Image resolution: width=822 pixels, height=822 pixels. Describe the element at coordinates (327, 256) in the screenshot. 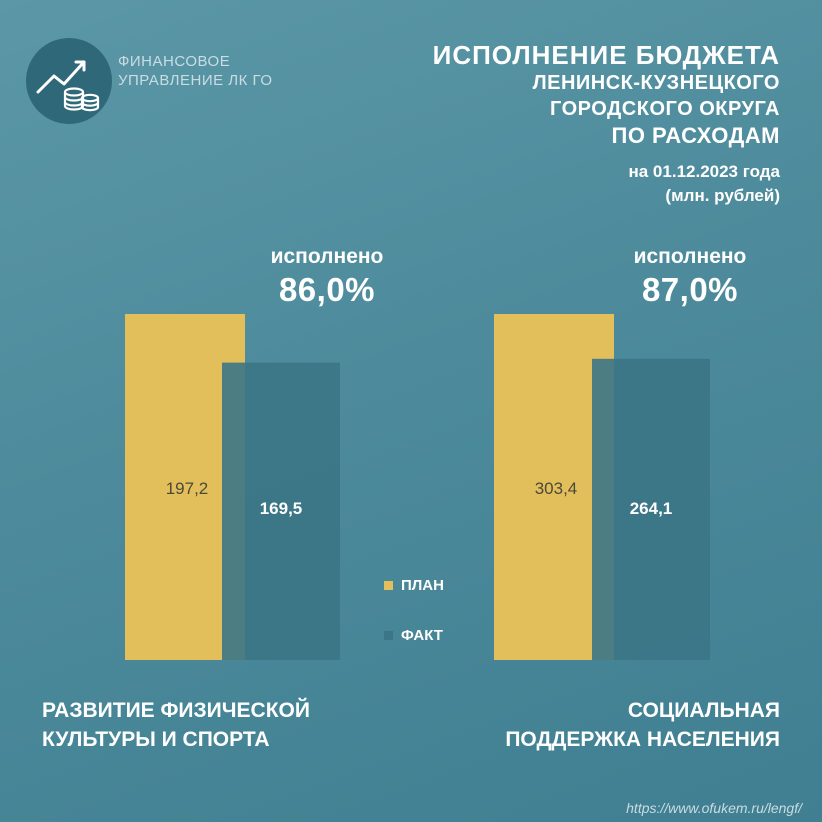

I see `execution-label-1: исполнено` at that location.